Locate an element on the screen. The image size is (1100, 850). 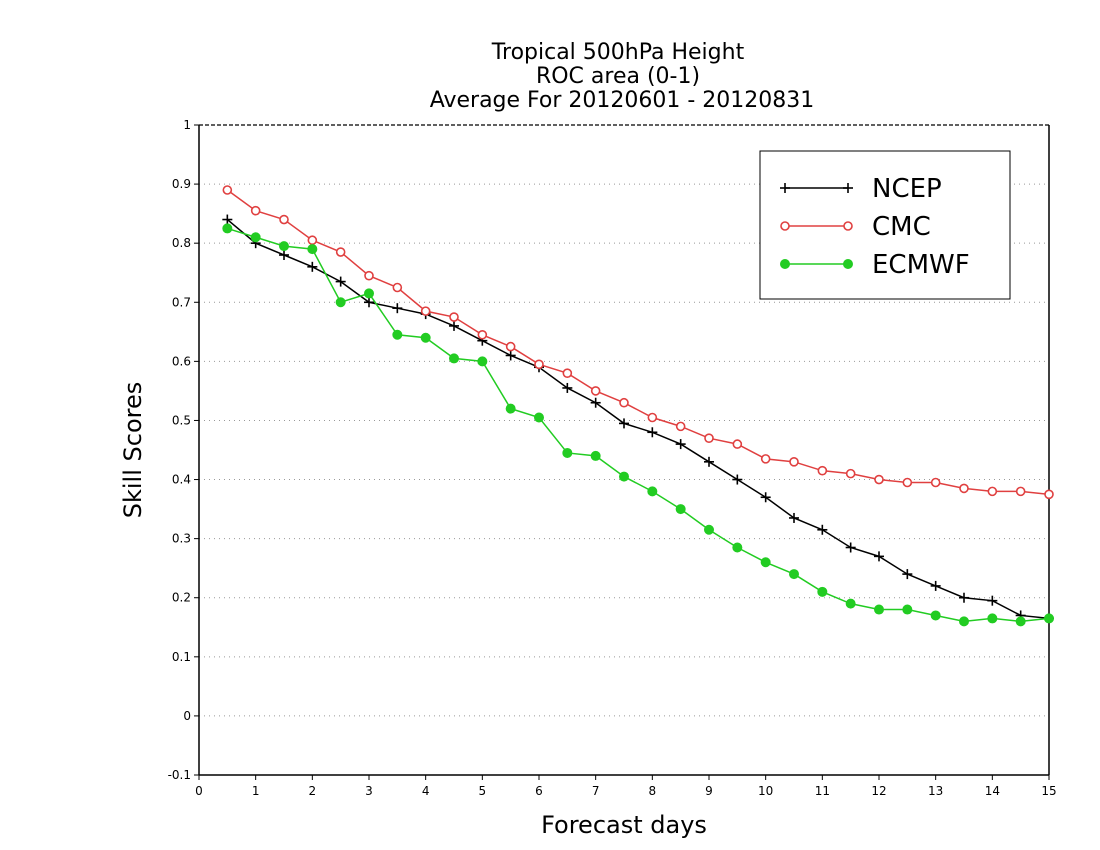
x-tick-label: 11 is located at coordinates (822, 791).